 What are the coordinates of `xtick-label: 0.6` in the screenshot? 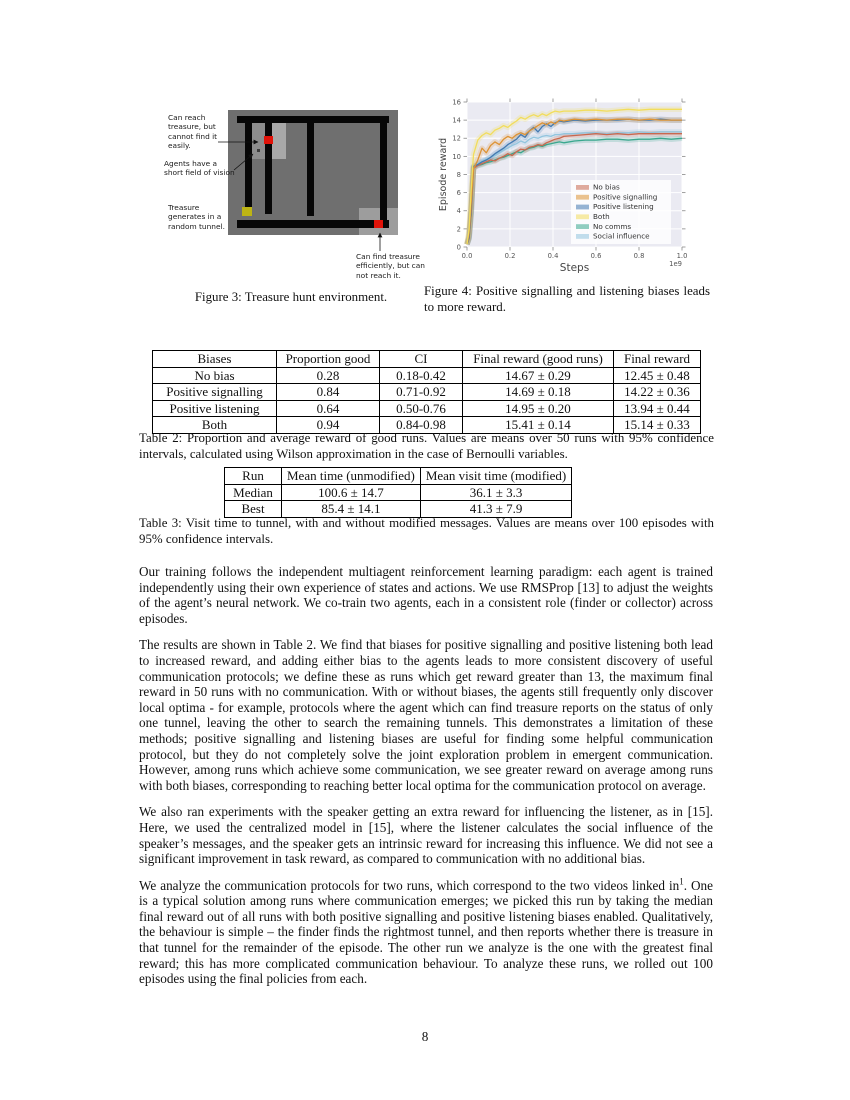 It's located at (596, 256).